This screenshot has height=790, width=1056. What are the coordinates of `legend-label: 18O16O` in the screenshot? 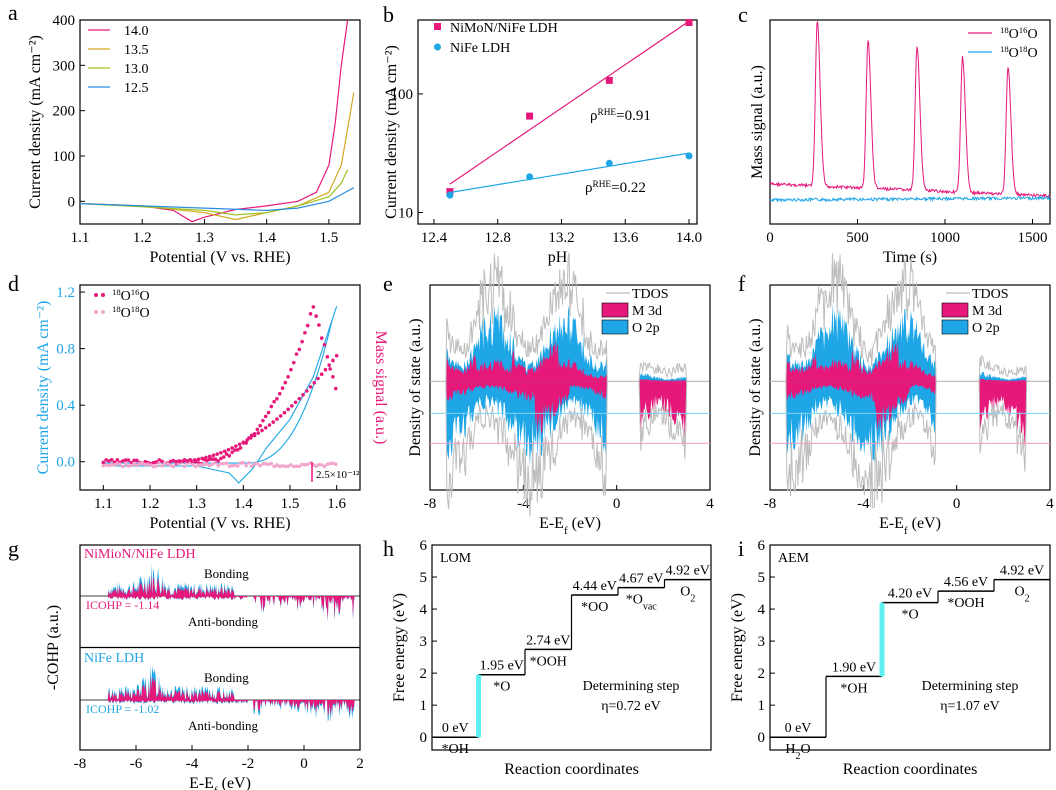 It's located at (1019, 33).